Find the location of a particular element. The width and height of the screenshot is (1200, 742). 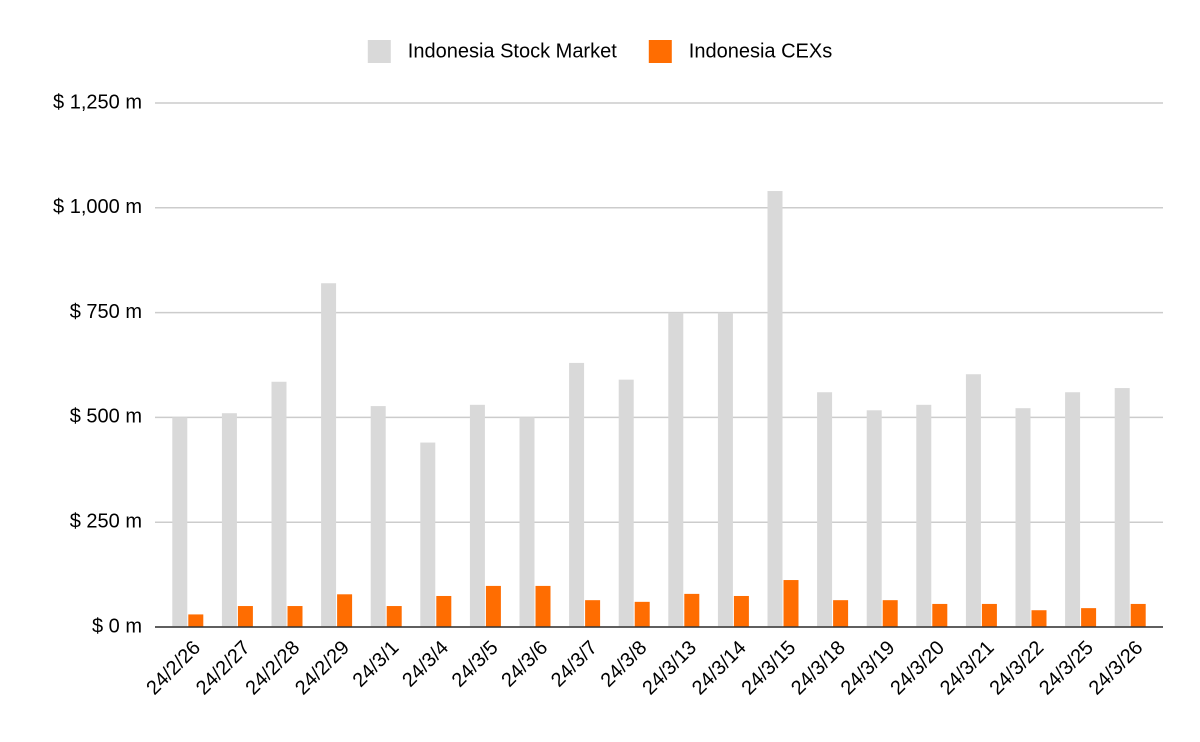

x-tick-label: 24/2/26 is located at coordinates (173, 668).